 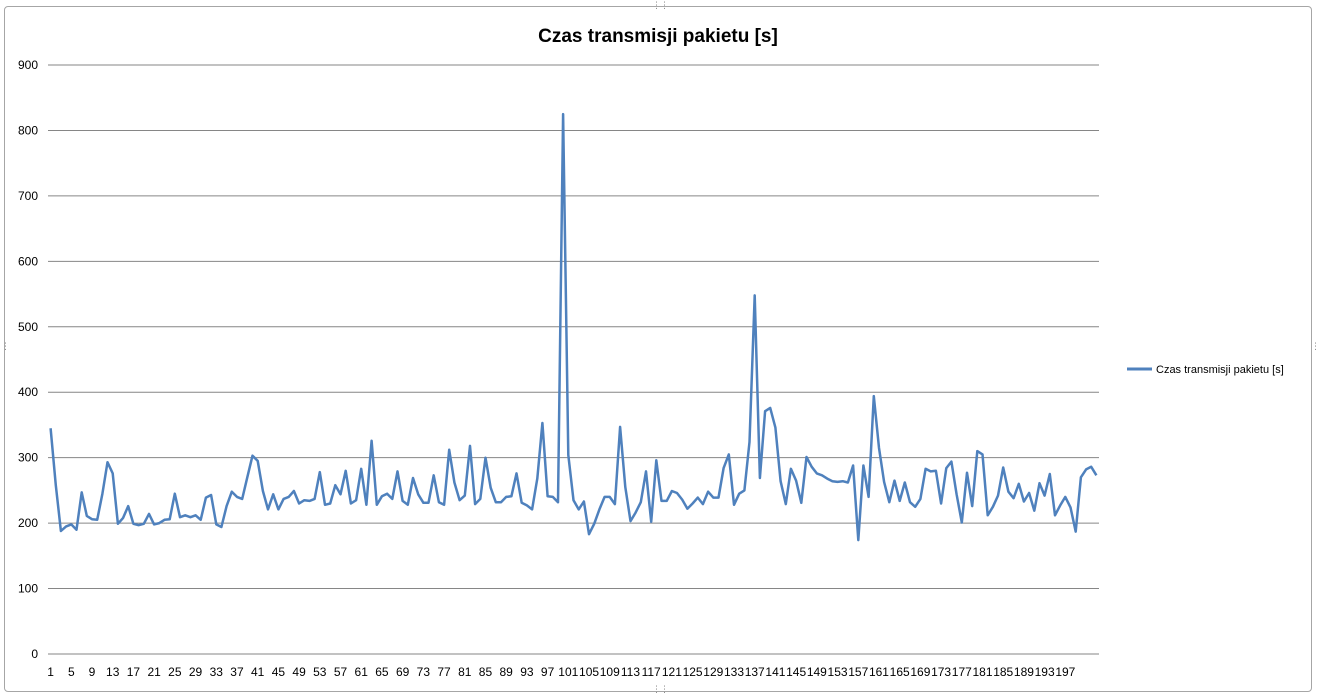 What do you see at coordinates (962, 672) in the screenshot?
I see `x-tick-label: 177` at bounding box center [962, 672].